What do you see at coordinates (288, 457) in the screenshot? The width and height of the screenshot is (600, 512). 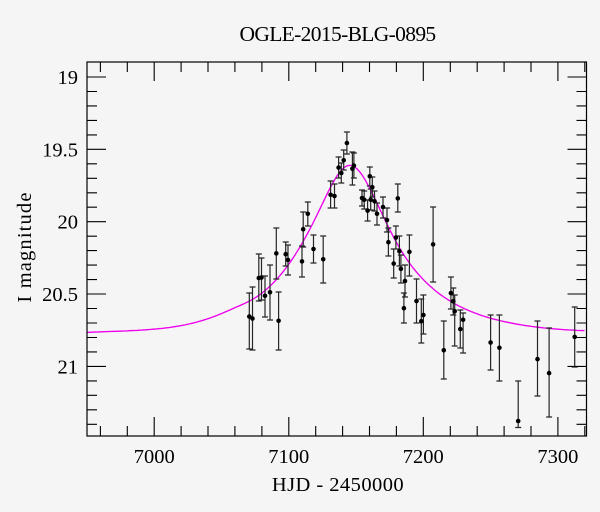 I see `svg-text: 7100` at bounding box center [288, 457].